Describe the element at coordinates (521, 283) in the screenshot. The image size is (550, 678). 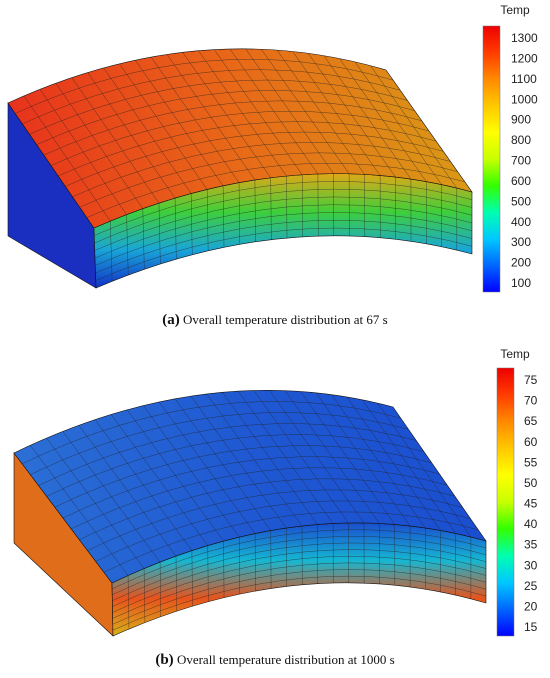
I see `colorbar-tick-label: 100` at that location.